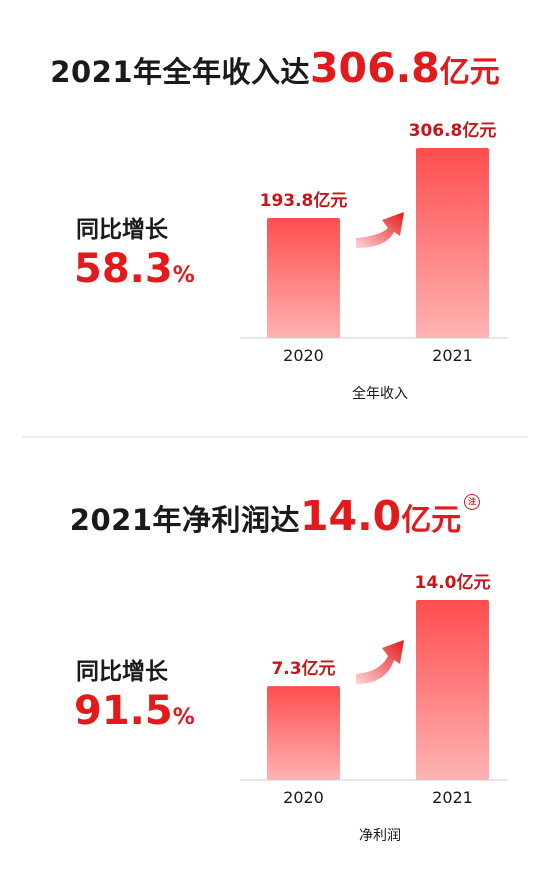  I want to click on data-label-2020: 7.3亿元, so click(303, 668).